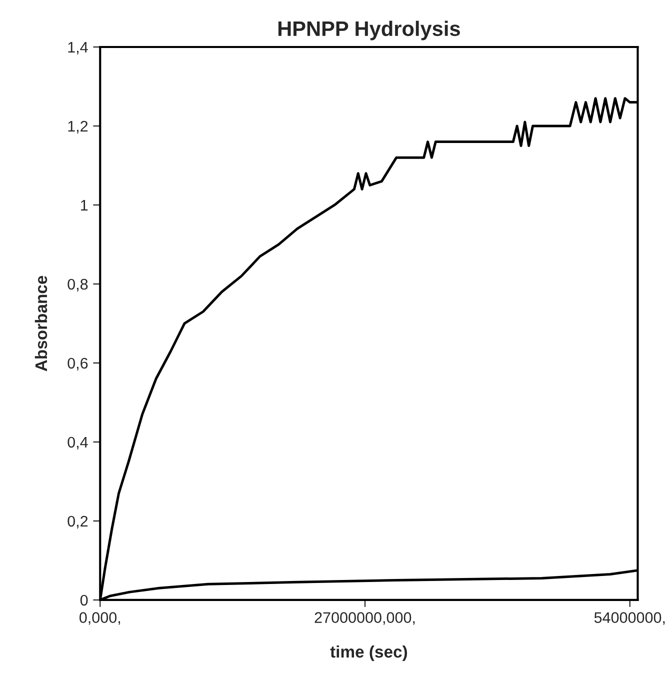 The height and width of the screenshot is (681, 672). What do you see at coordinates (41, 324) in the screenshot?
I see `y-axis-title: Absorbance` at bounding box center [41, 324].